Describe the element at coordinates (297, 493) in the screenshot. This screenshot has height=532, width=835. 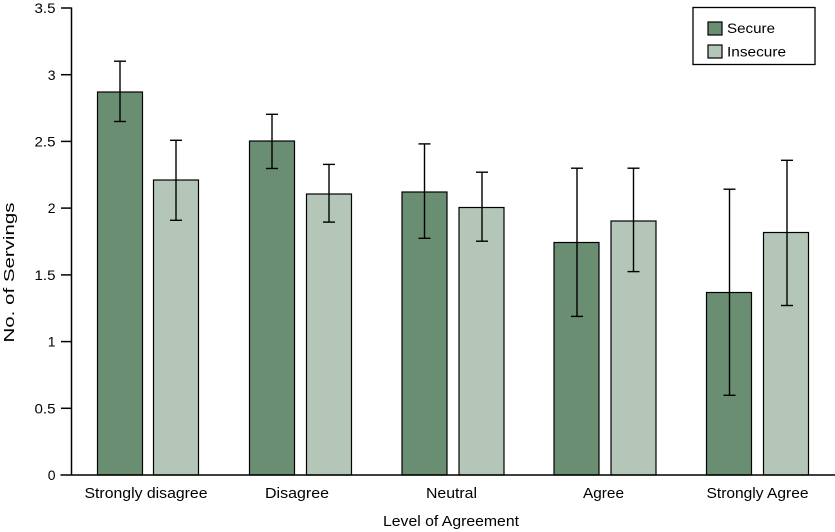
I see `svg-text: Disagree` at that location.